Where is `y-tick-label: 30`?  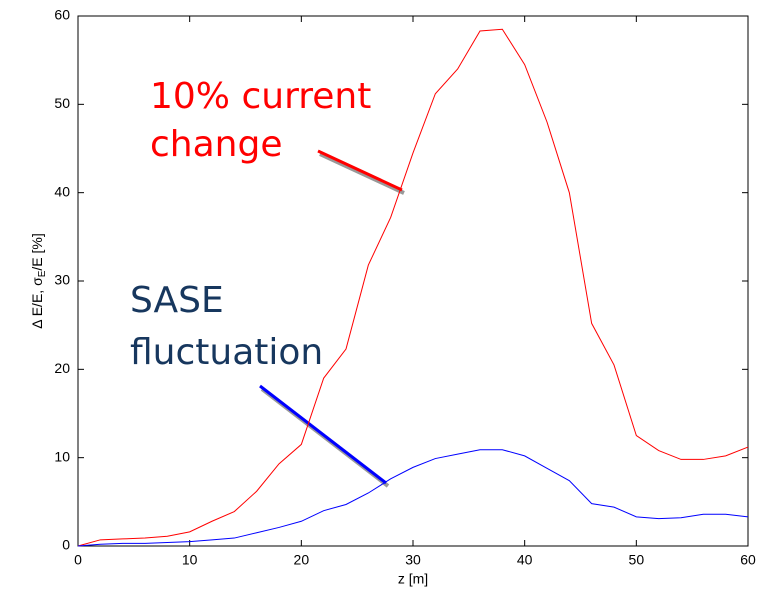
y-tick-label: 30 is located at coordinates (62, 280).